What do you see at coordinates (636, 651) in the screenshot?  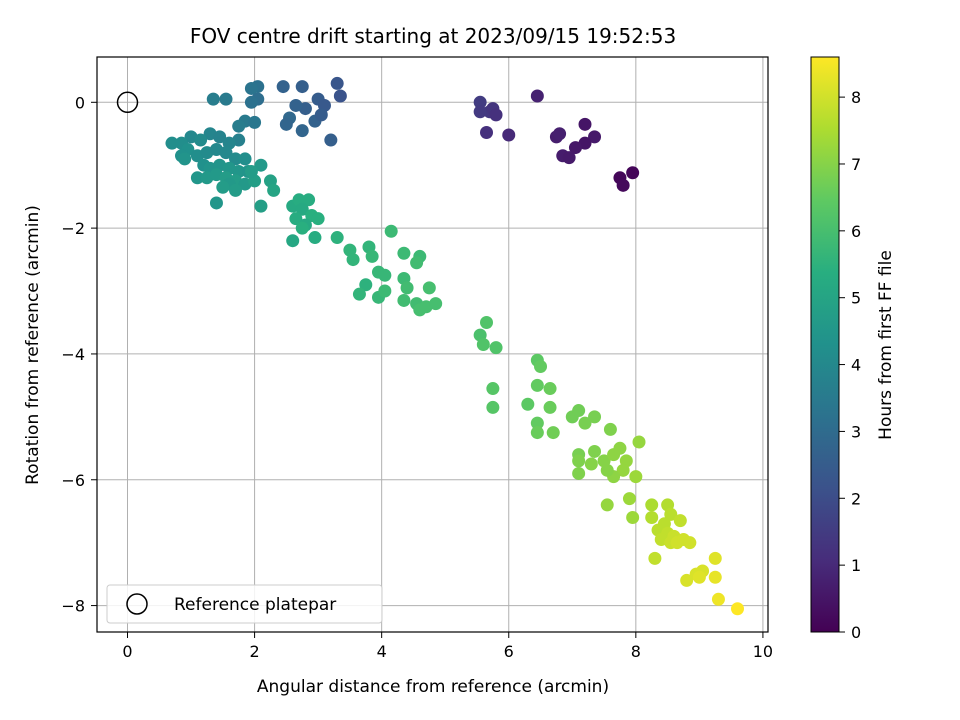 I see `x-tick-label: 8` at bounding box center [636, 651].